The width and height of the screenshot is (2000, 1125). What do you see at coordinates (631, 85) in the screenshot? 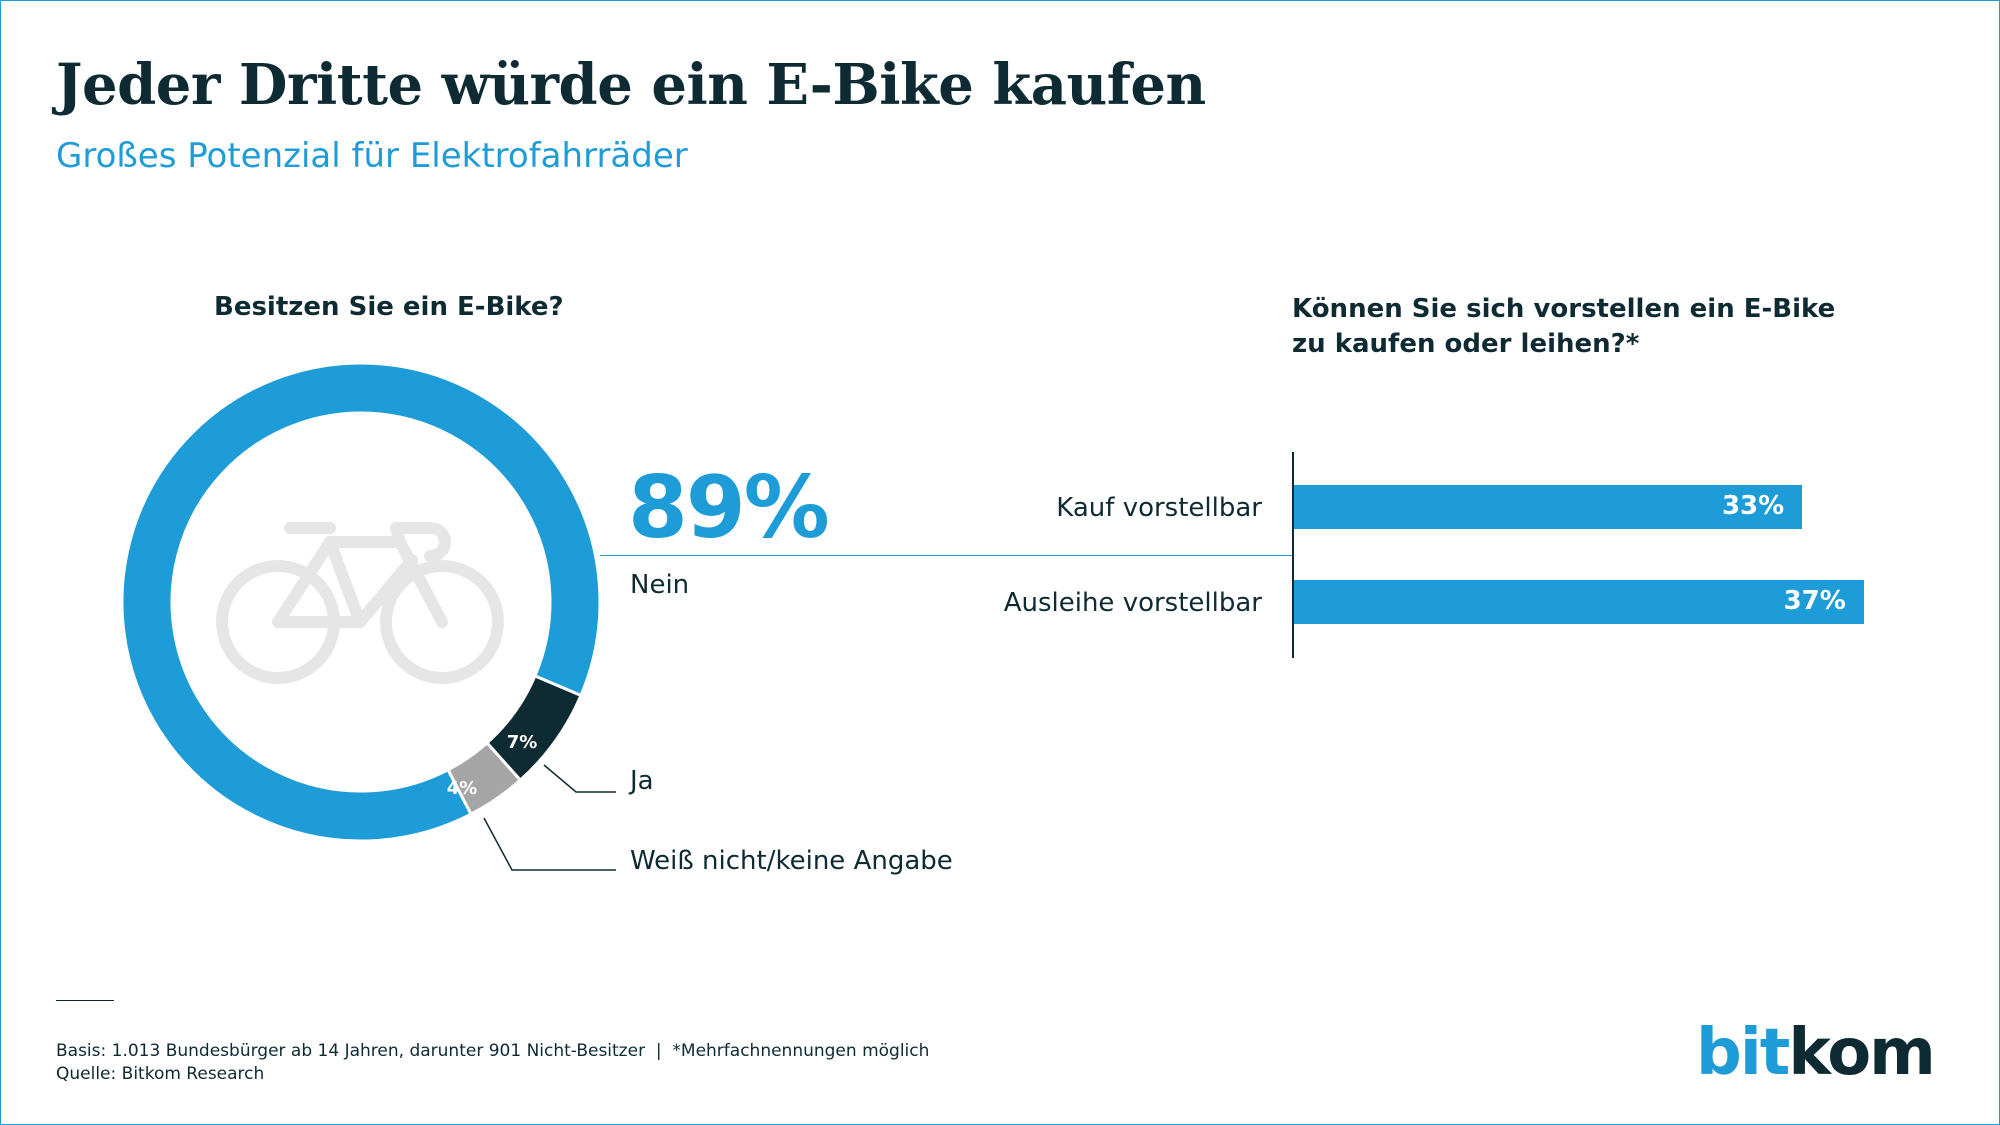
I see `page-title: Jeder Dritte würde ein E-Bike kaufen` at bounding box center [631, 85].